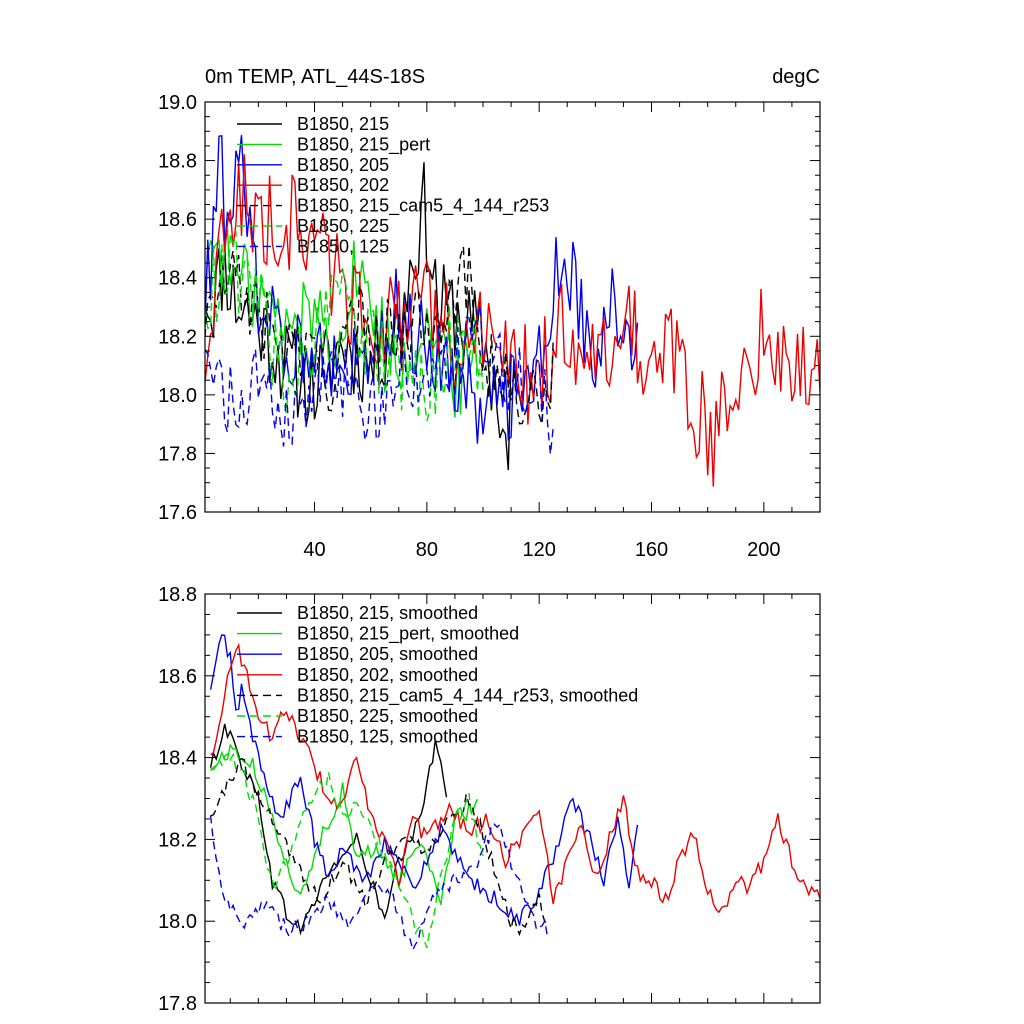 This screenshot has width=1024, height=1024. Describe the element at coordinates (387, 613) in the screenshot. I see `legend-label-0: B1850, 215, smoothed` at that location.